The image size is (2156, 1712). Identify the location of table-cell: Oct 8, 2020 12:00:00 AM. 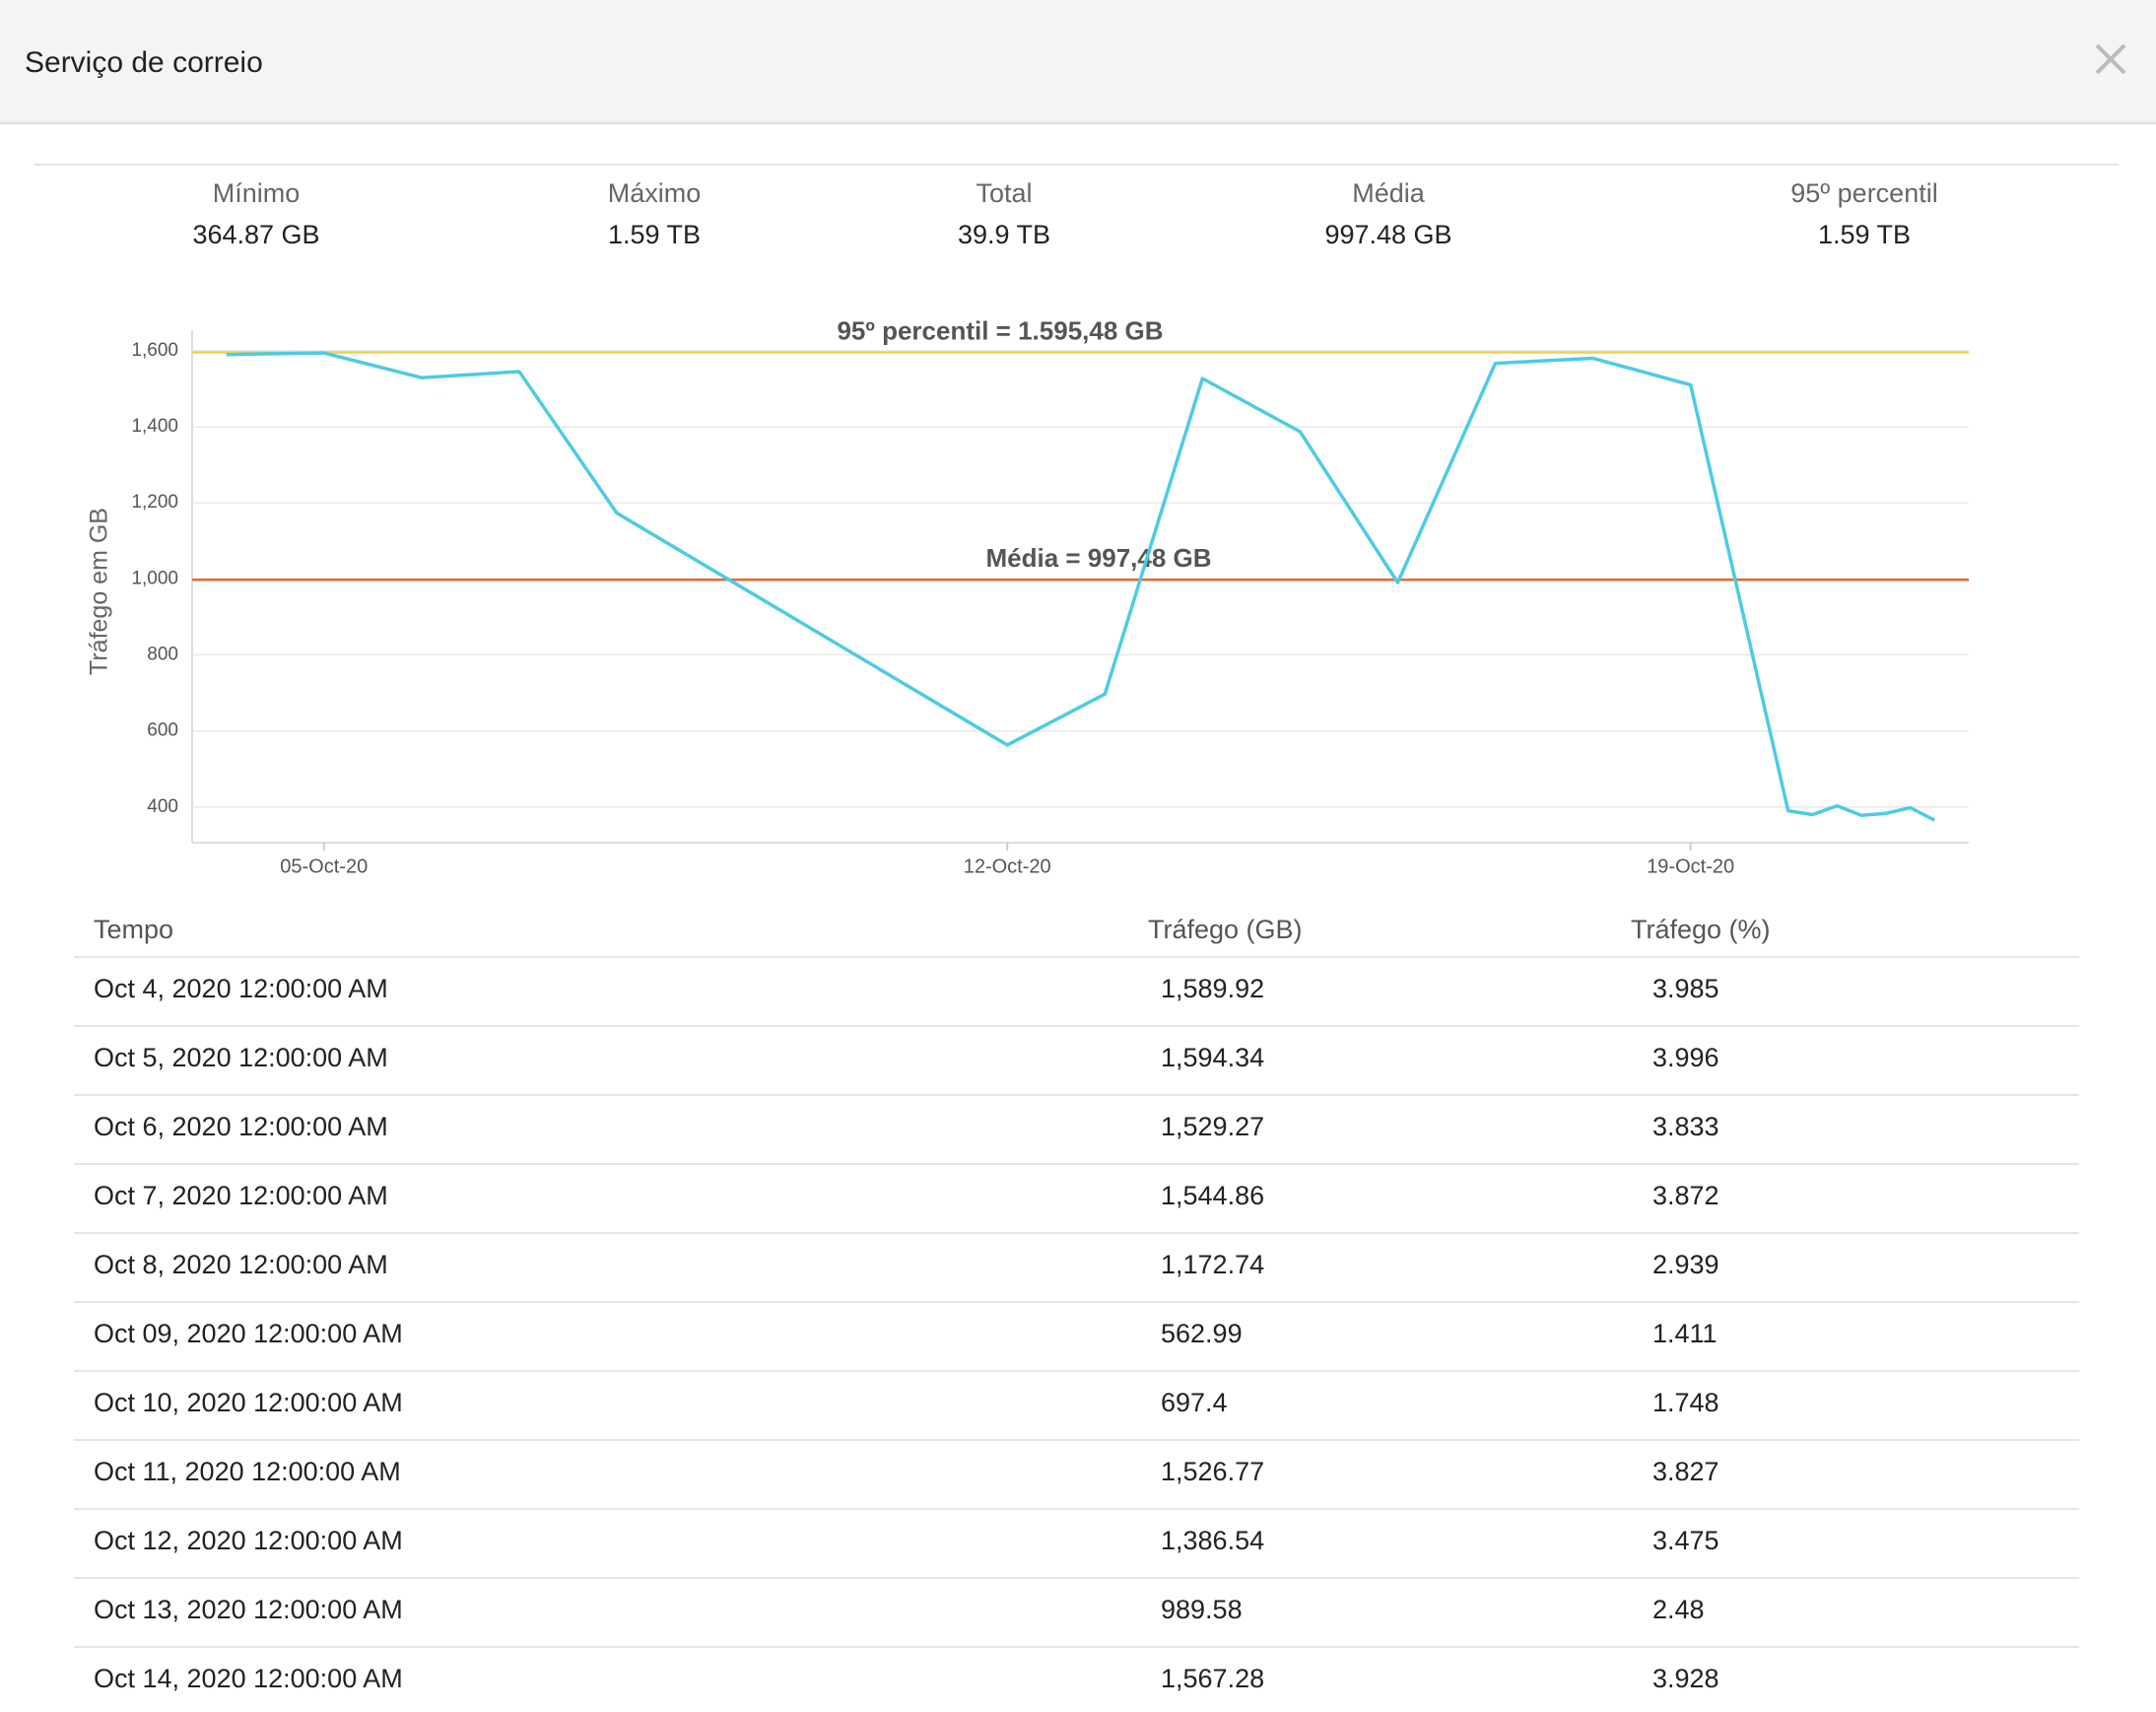
(241, 1264).